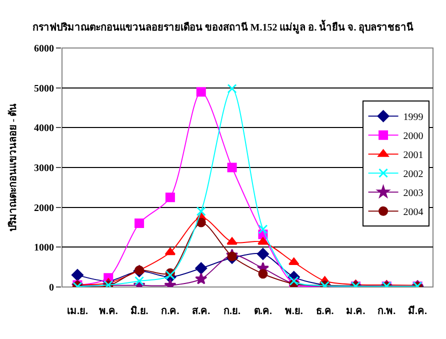 This screenshot has height=339, width=446. I want to click on x-tick-label: เม.ย., so click(77, 311).